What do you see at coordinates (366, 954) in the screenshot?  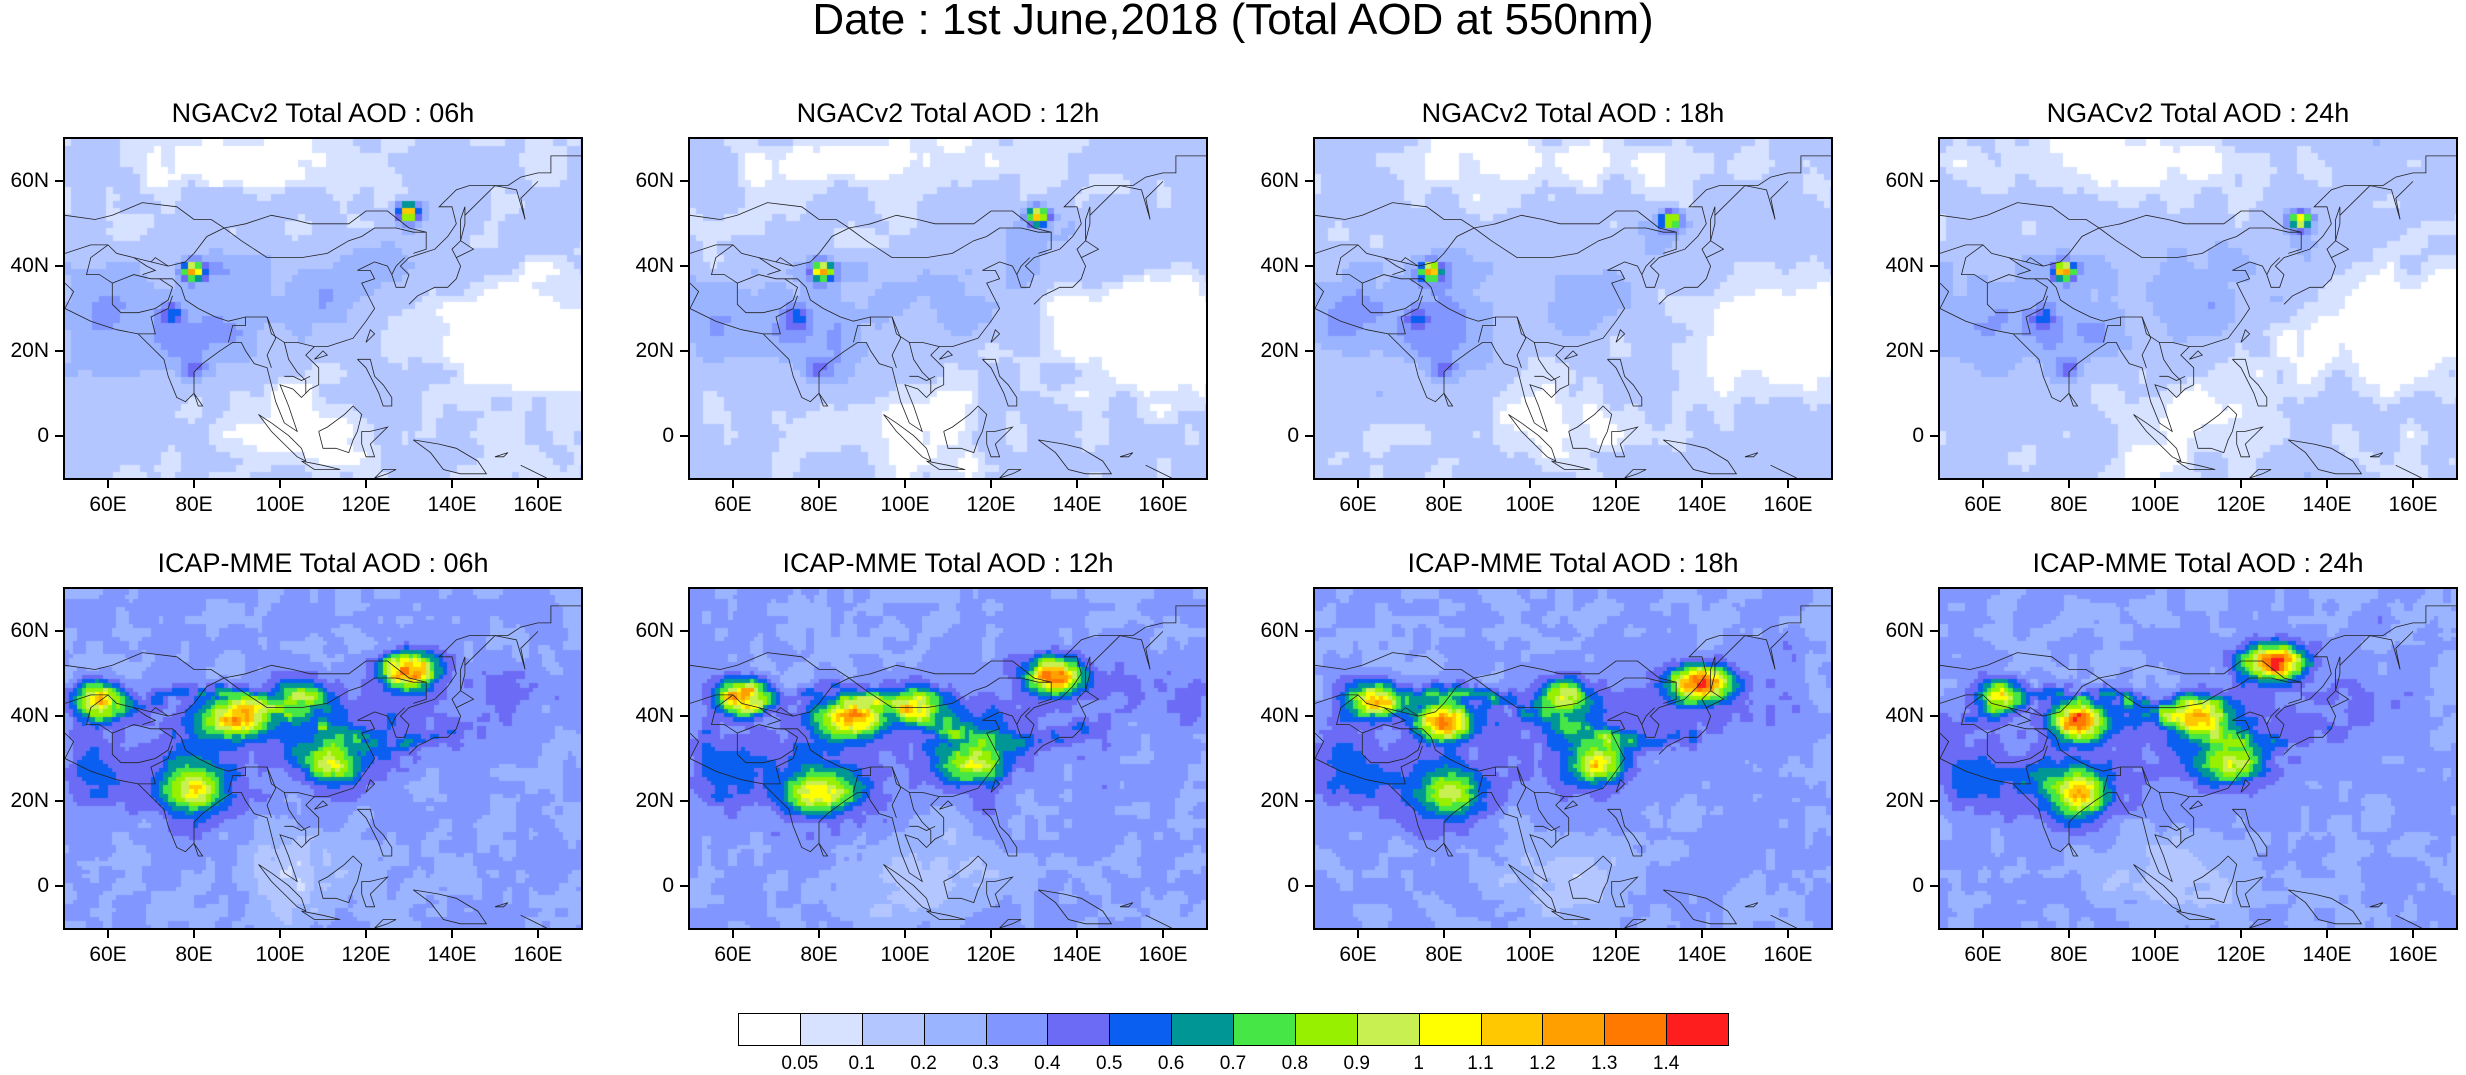 I see `x-tick-label: 120E` at bounding box center [366, 954].